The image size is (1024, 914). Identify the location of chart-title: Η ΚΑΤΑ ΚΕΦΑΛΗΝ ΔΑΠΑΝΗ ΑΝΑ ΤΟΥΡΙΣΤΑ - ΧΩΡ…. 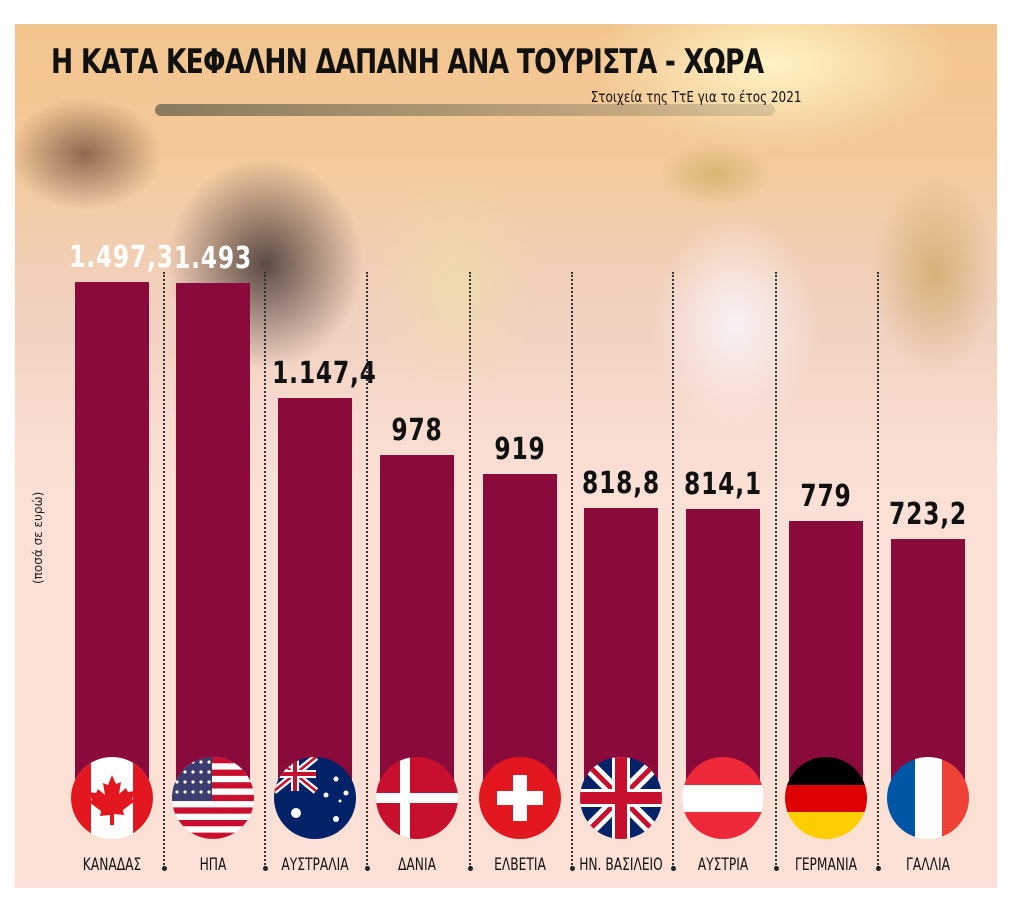
(407, 62).